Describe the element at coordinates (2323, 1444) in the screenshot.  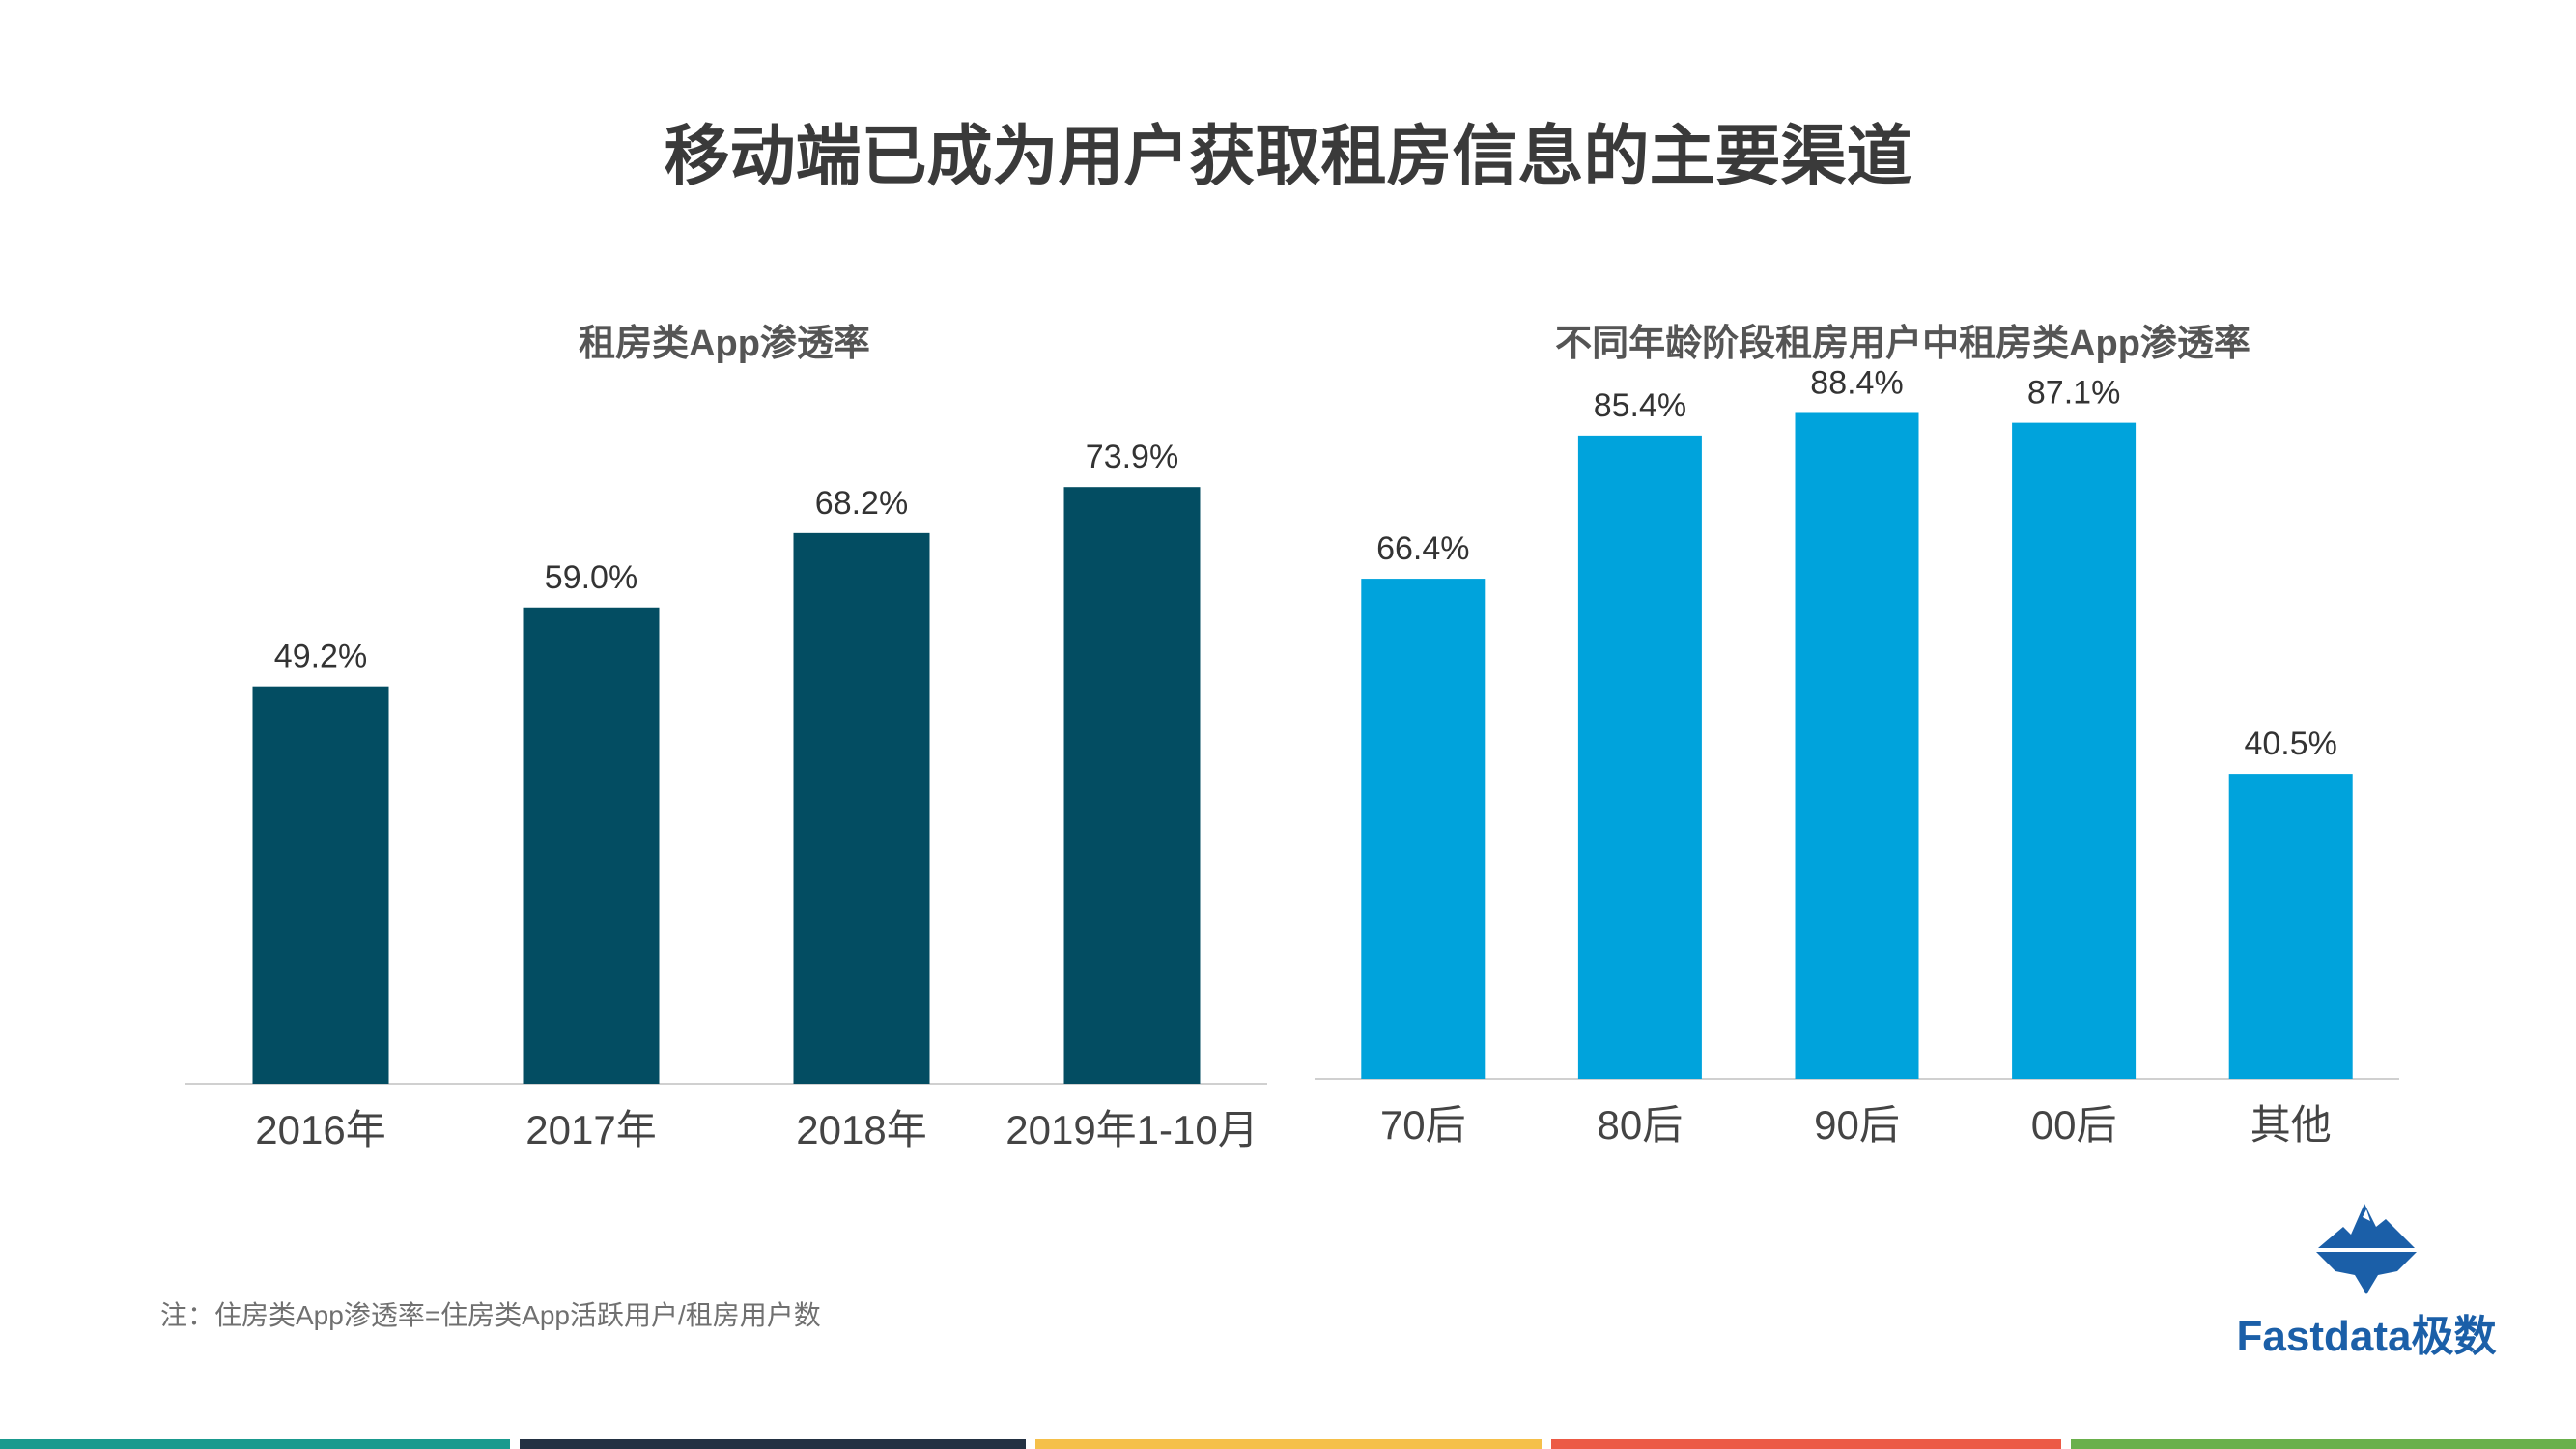
I see `footer-stripe-green` at that location.